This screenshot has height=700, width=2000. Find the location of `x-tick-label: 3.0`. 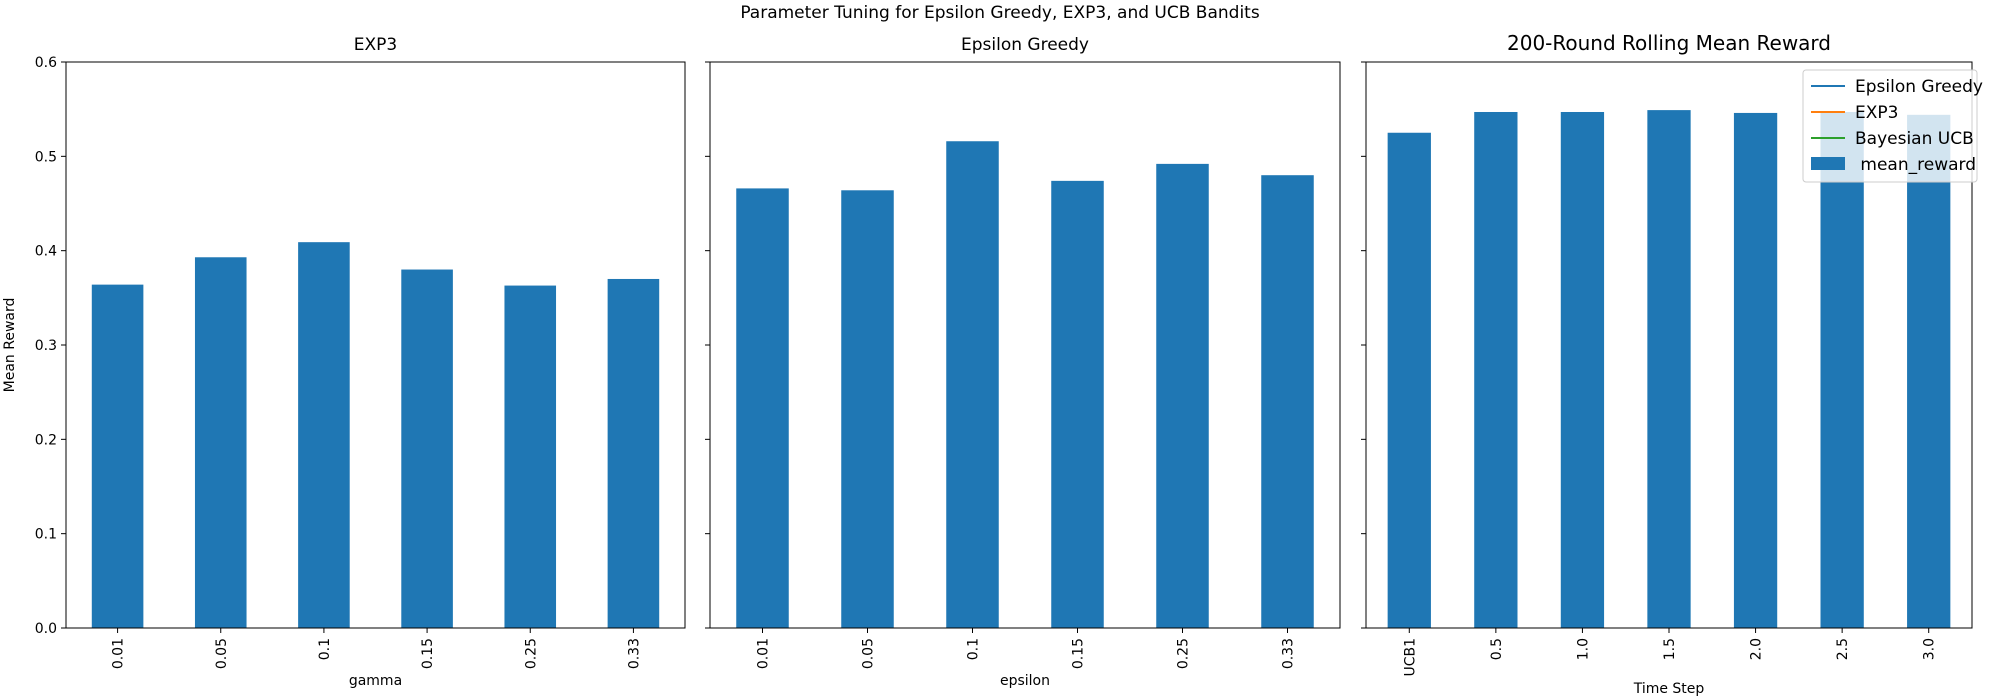

x-tick-label: 3.0 is located at coordinates (1930, 649).